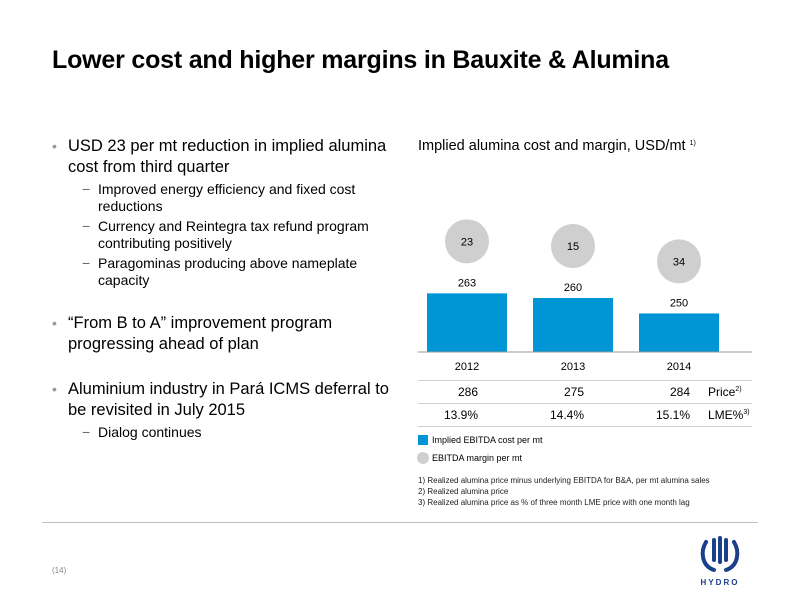  What do you see at coordinates (720, 582) in the screenshot?
I see `logo-text: HYDRO` at bounding box center [720, 582].